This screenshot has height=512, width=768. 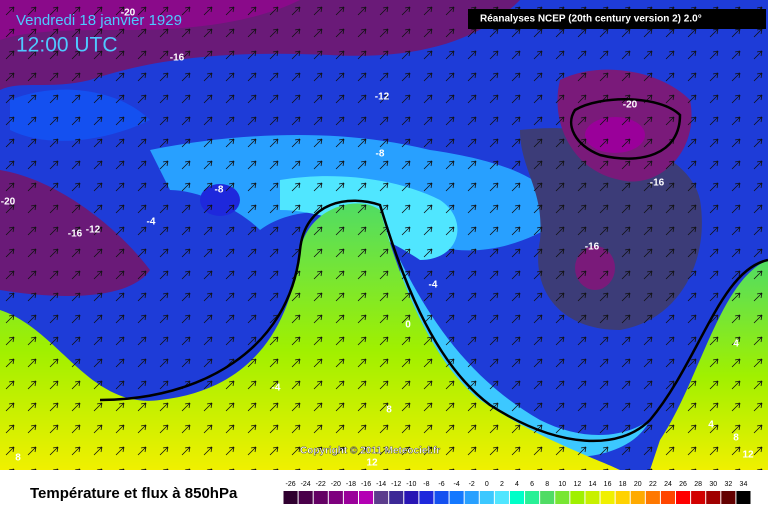 I want to click on colorbar-label: -6, so click(x=441, y=484).